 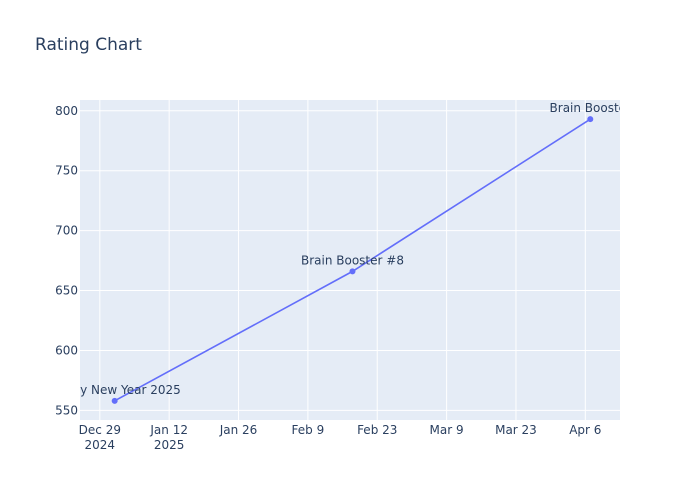 What do you see at coordinates (100, 445) in the screenshot?
I see `x-tick-year-label: 2024` at bounding box center [100, 445].